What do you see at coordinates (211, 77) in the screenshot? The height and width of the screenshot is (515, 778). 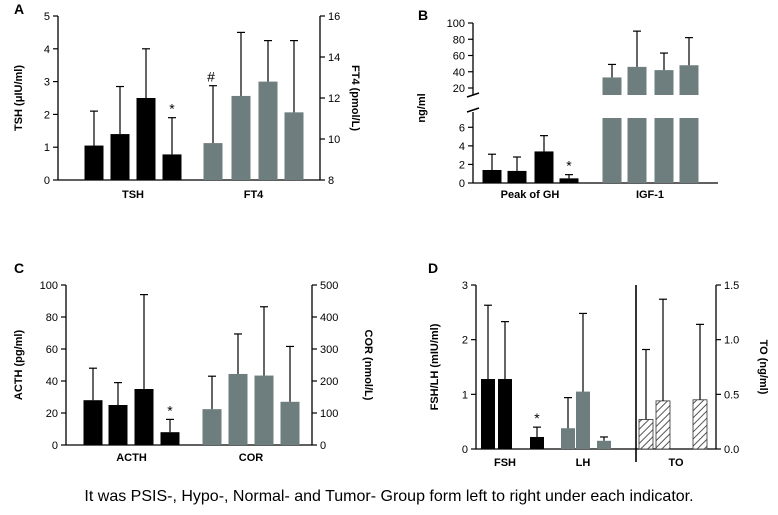 I see `panel-a-bar-ft4-0-significance-mark: #` at bounding box center [211, 77].